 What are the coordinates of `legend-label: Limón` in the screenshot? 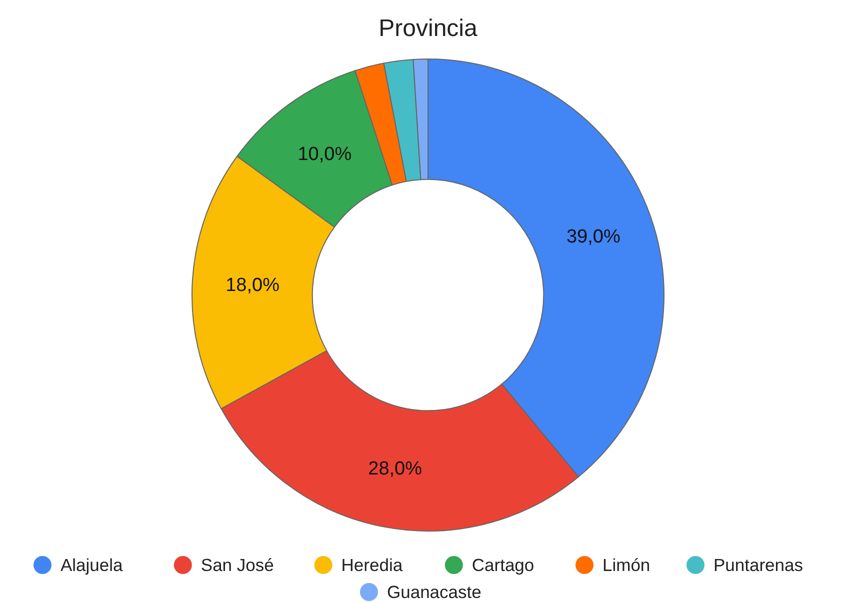 It's located at (626, 565).